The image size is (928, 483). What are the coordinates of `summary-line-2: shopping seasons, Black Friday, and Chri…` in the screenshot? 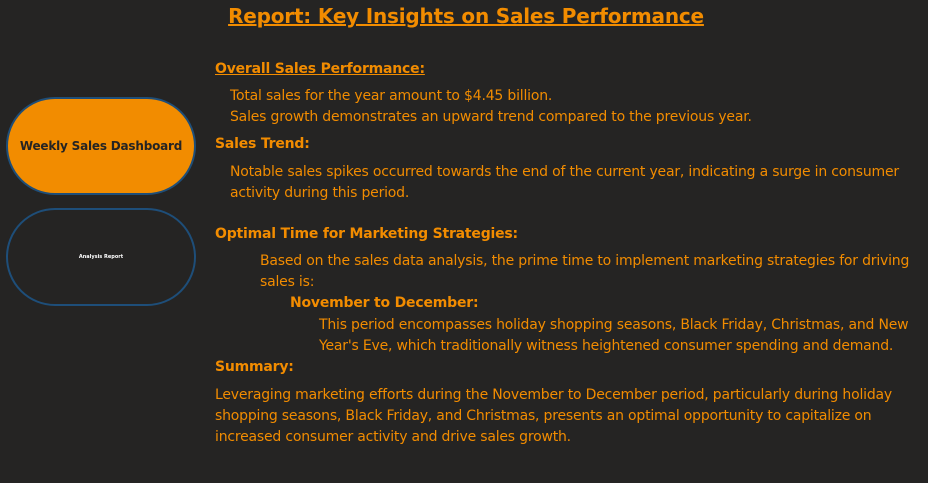 It's located at (543, 416).